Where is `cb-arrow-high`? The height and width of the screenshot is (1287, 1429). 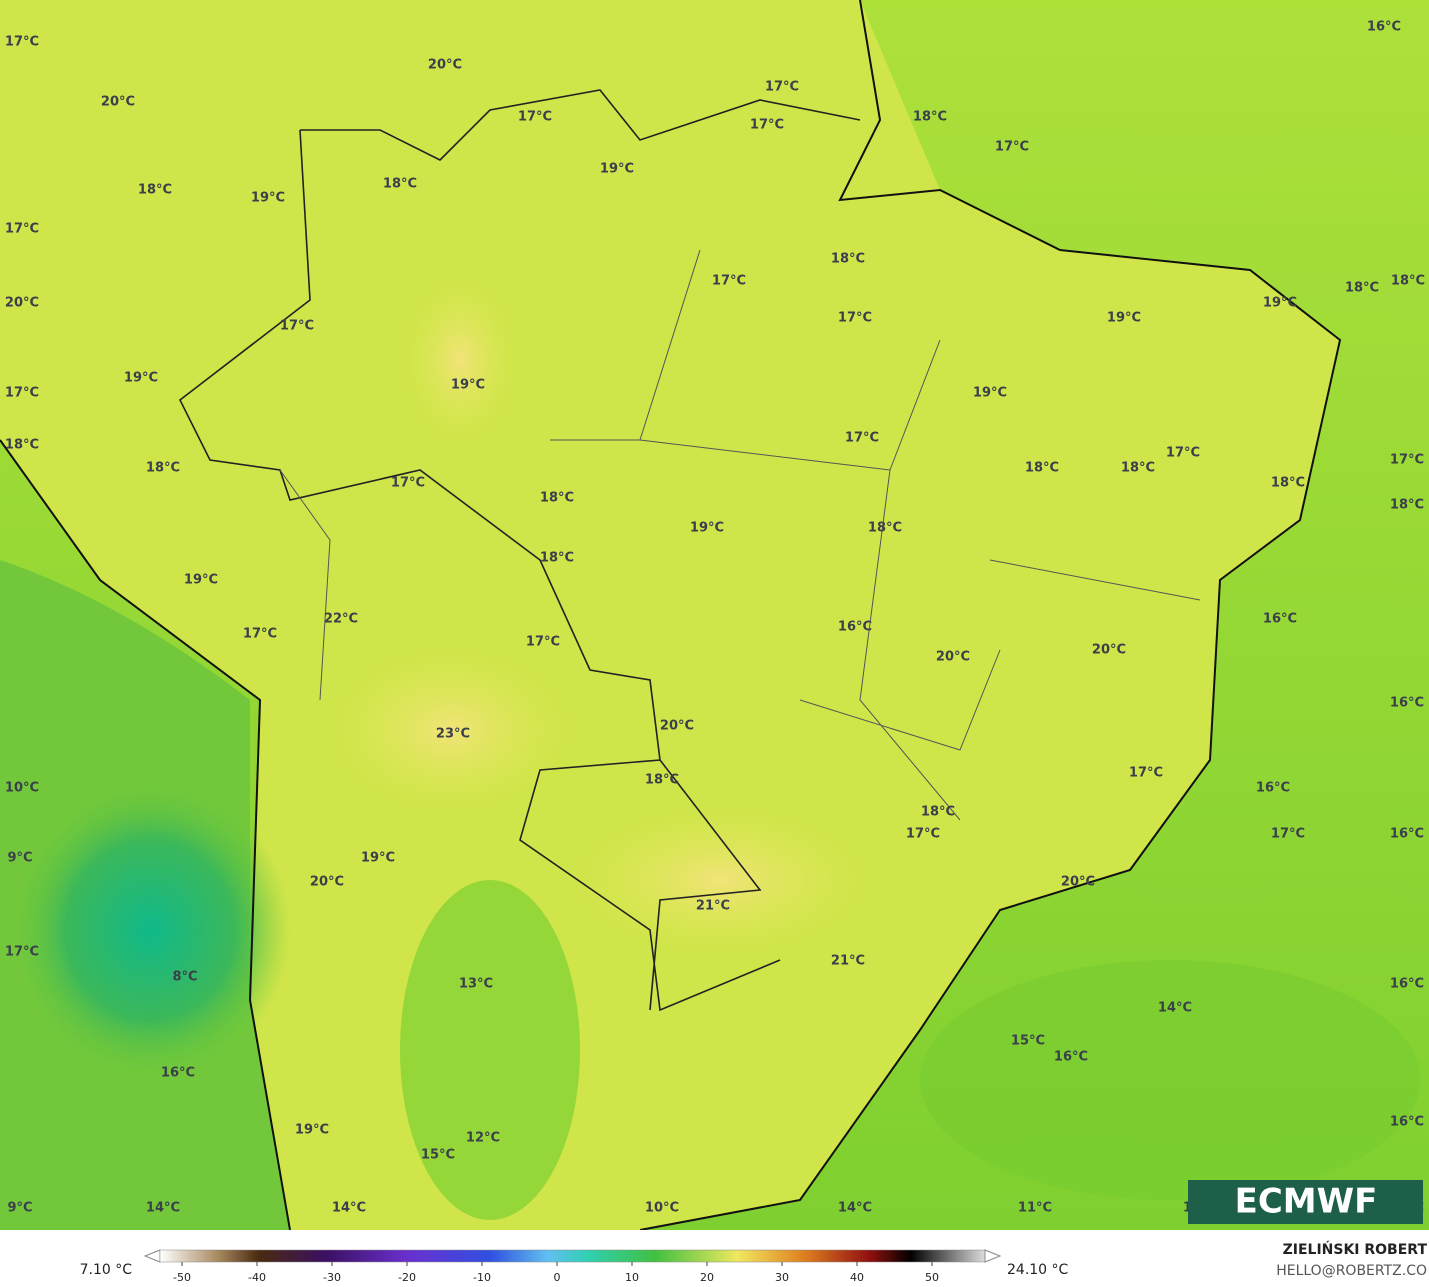
cb-arrow-high is located at coordinates (993, 1256).